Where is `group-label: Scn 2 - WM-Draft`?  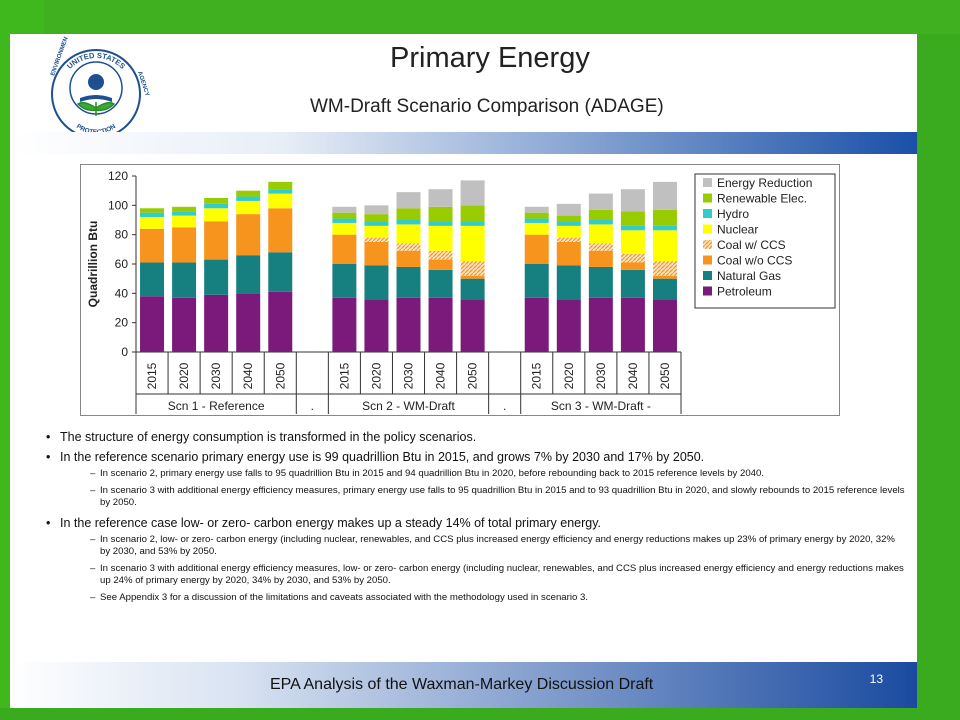
group-label: Scn 2 - WM-Draft is located at coordinates (408, 406).